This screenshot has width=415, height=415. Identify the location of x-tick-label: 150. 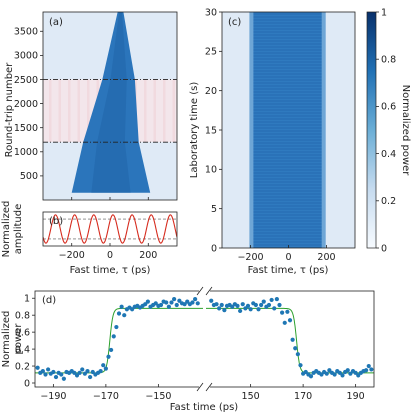
(251, 396).